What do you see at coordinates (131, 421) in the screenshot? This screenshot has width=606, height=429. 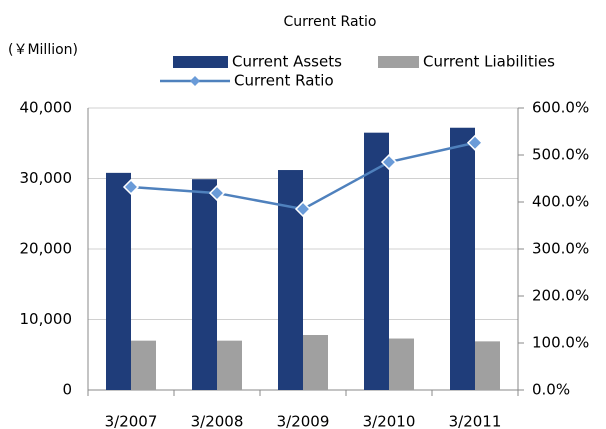 I see `x-tick-label: 3/2007` at bounding box center [131, 421].